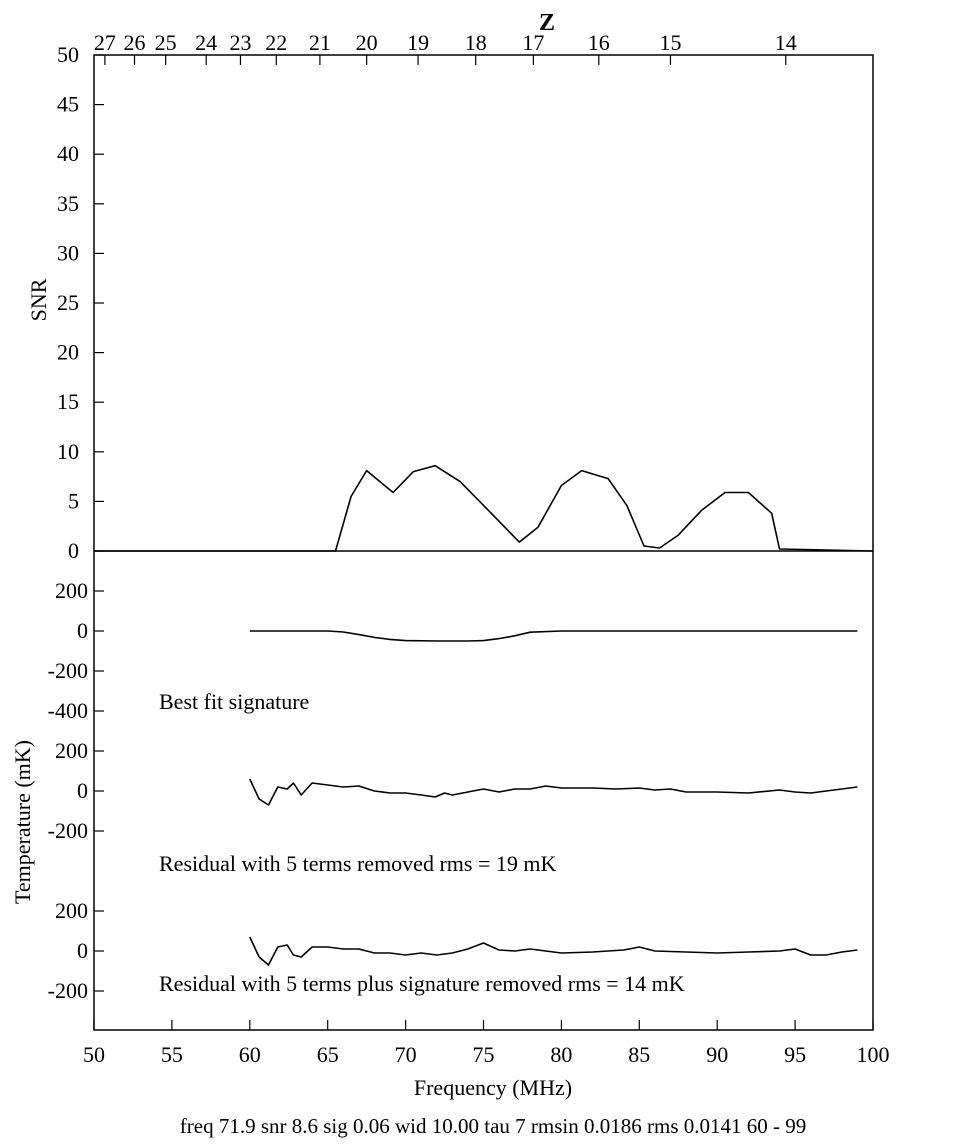 This screenshot has width=966, height=1148. I want to click on snr-tick-label: 50, so click(68, 54).